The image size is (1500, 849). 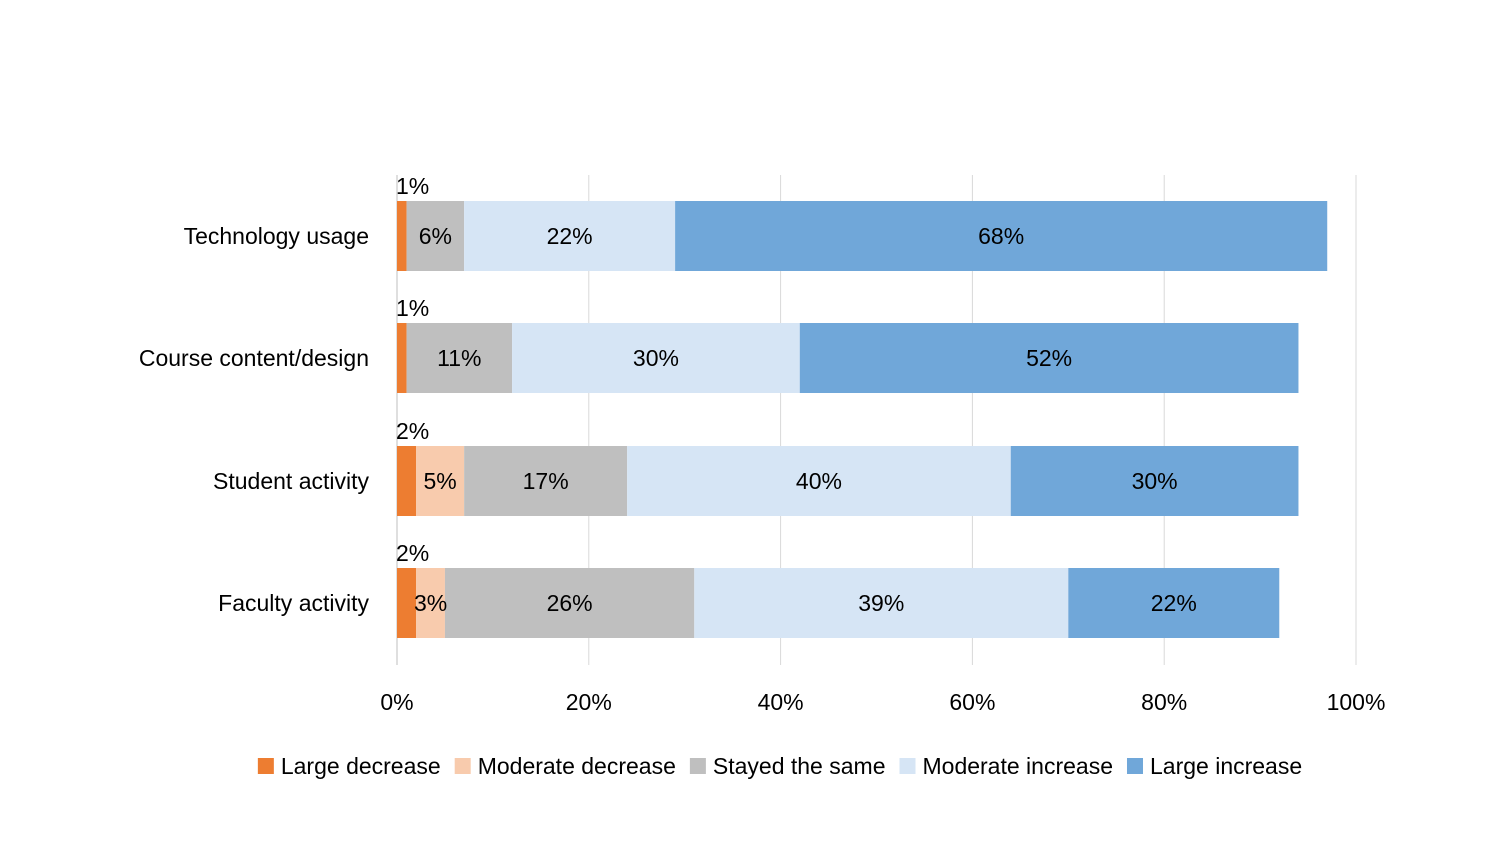 I want to click on x-tick-label: 80%, so click(x=1164, y=702).